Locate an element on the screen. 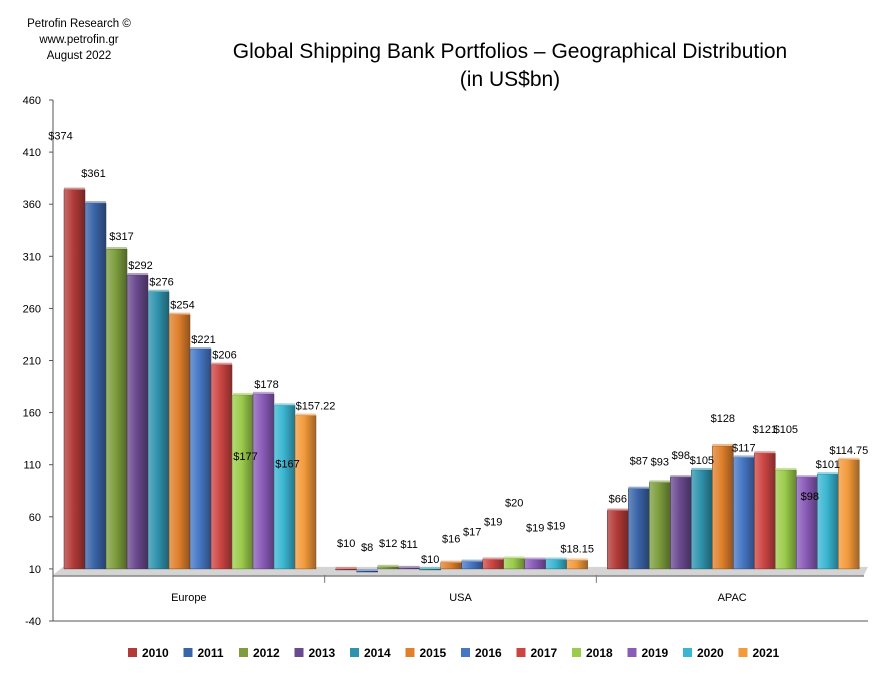 The height and width of the screenshot is (692, 892). data-label: $167 is located at coordinates (287, 464).